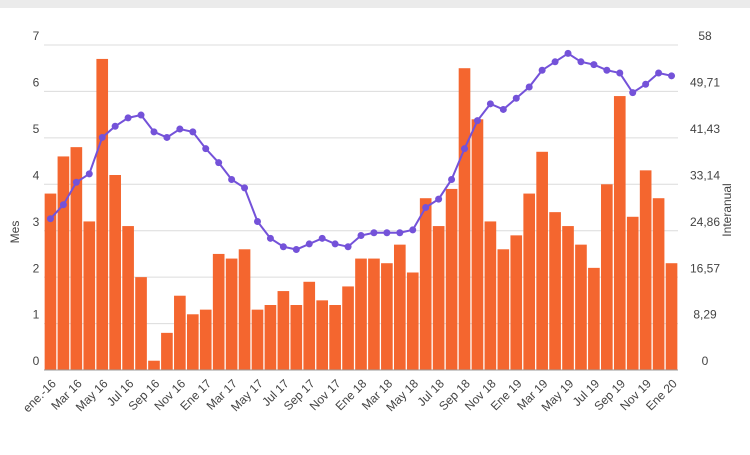  Describe the element at coordinates (705, 83) in the screenshot. I see `y2-tick-label: 49,71` at that location.